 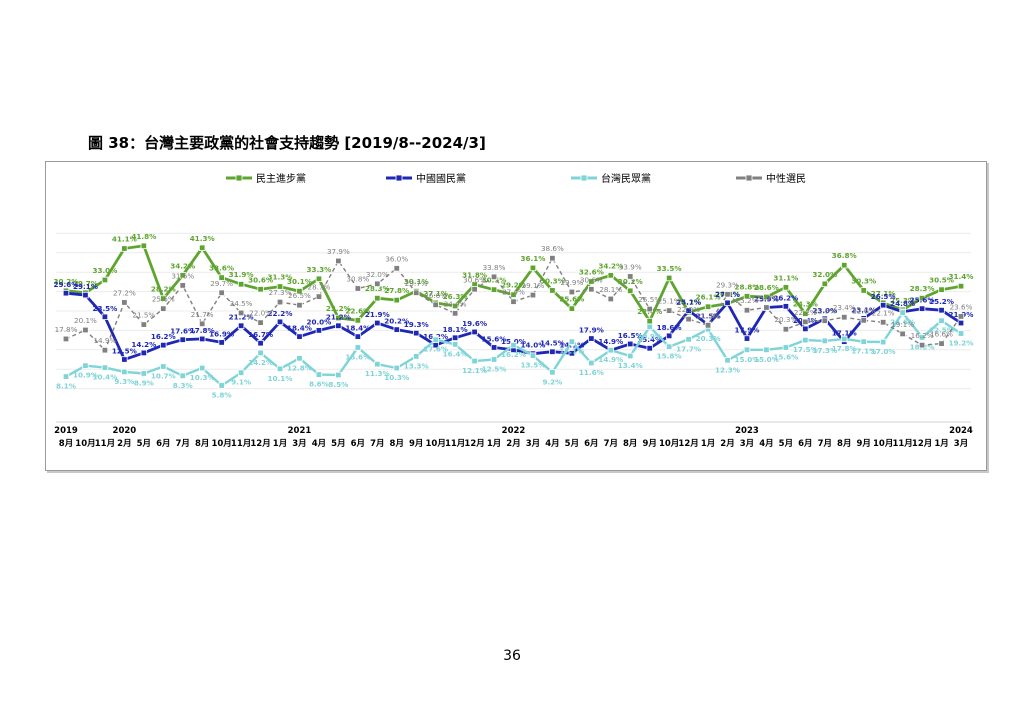 What do you see at coordinates (708, 338) in the screenshot?
I see `data-label: 20.3%` at bounding box center [708, 338].